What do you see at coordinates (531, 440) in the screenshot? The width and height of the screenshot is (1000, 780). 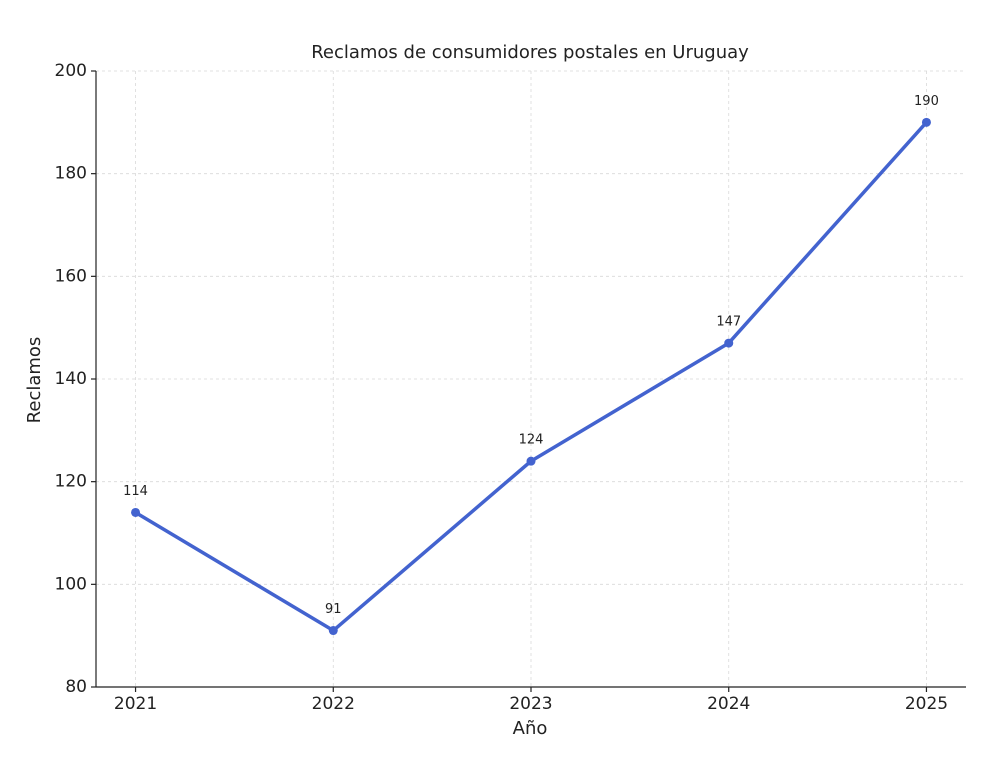 I see `value-label: 124` at bounding box center [531, 440].